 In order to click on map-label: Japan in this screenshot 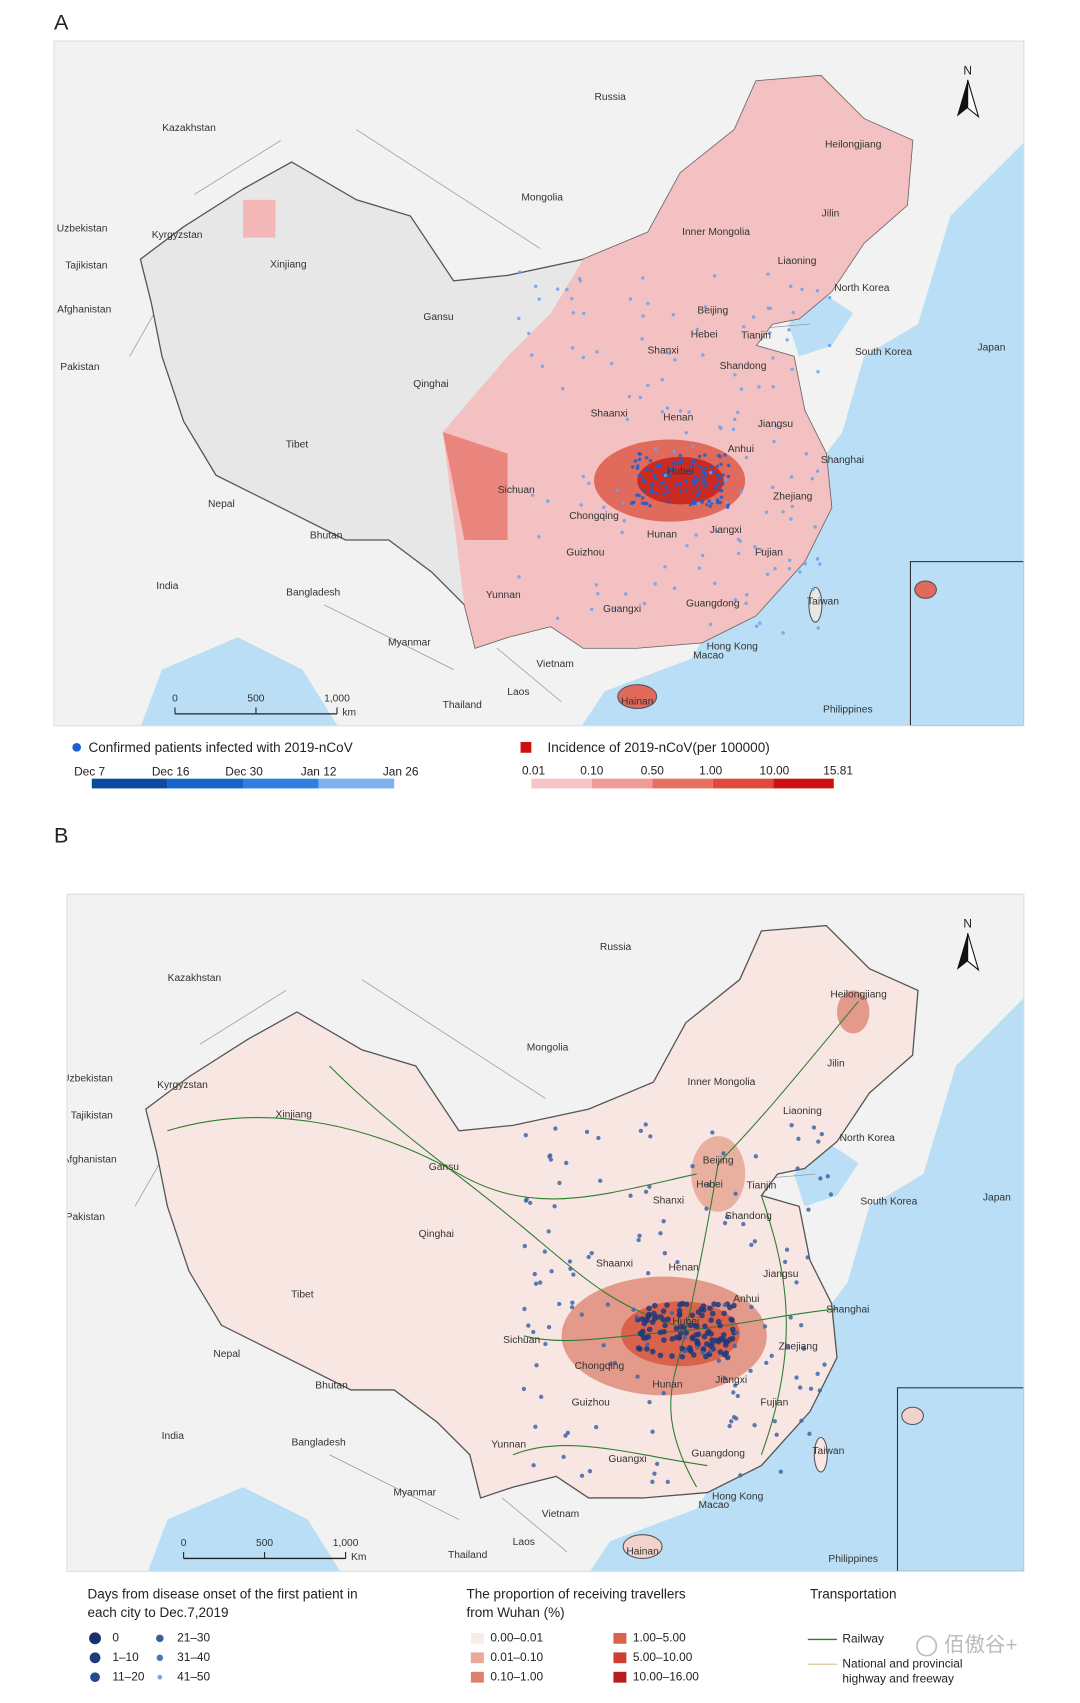, I will do `click(991, 347)`.